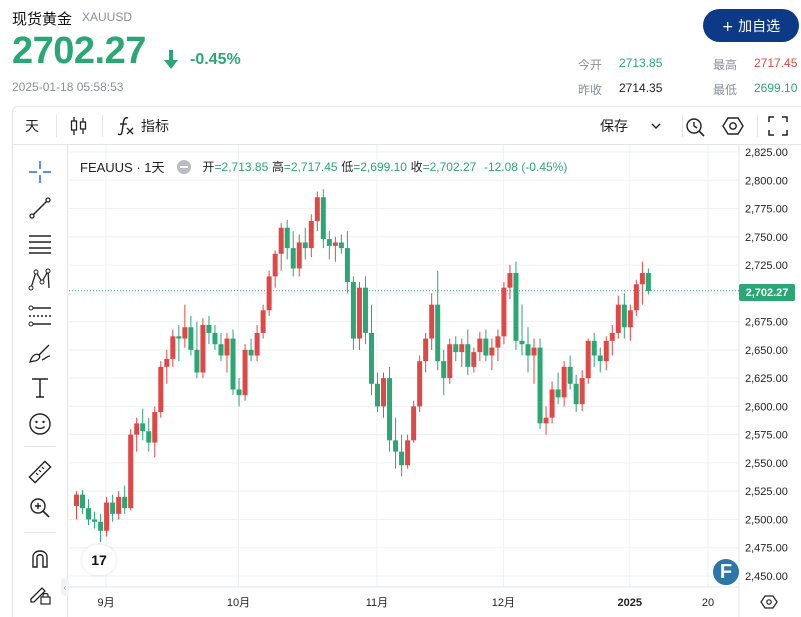 The width and height of the screenshot is (801, 617). Describe the element at coordinates (766, 577) in the screenshot. I see `y-tick-label: 2,450.00` at that location.